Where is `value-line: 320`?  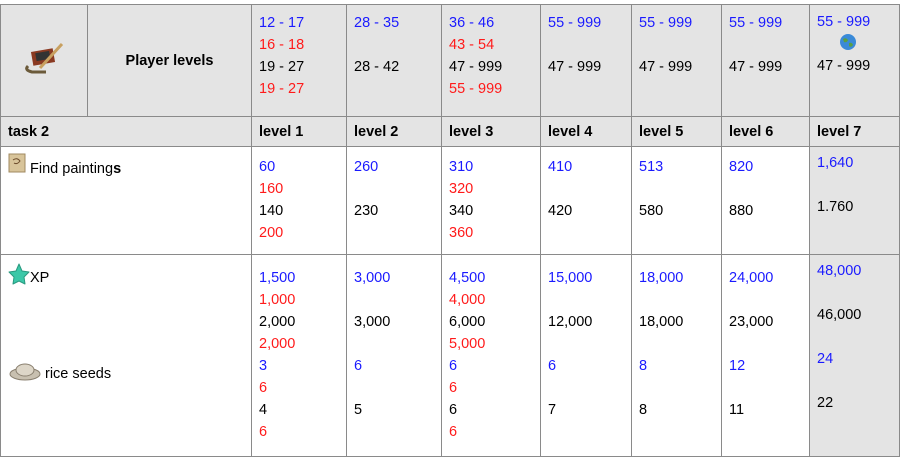
value-line: 320 is located at coordinates (461, 189).